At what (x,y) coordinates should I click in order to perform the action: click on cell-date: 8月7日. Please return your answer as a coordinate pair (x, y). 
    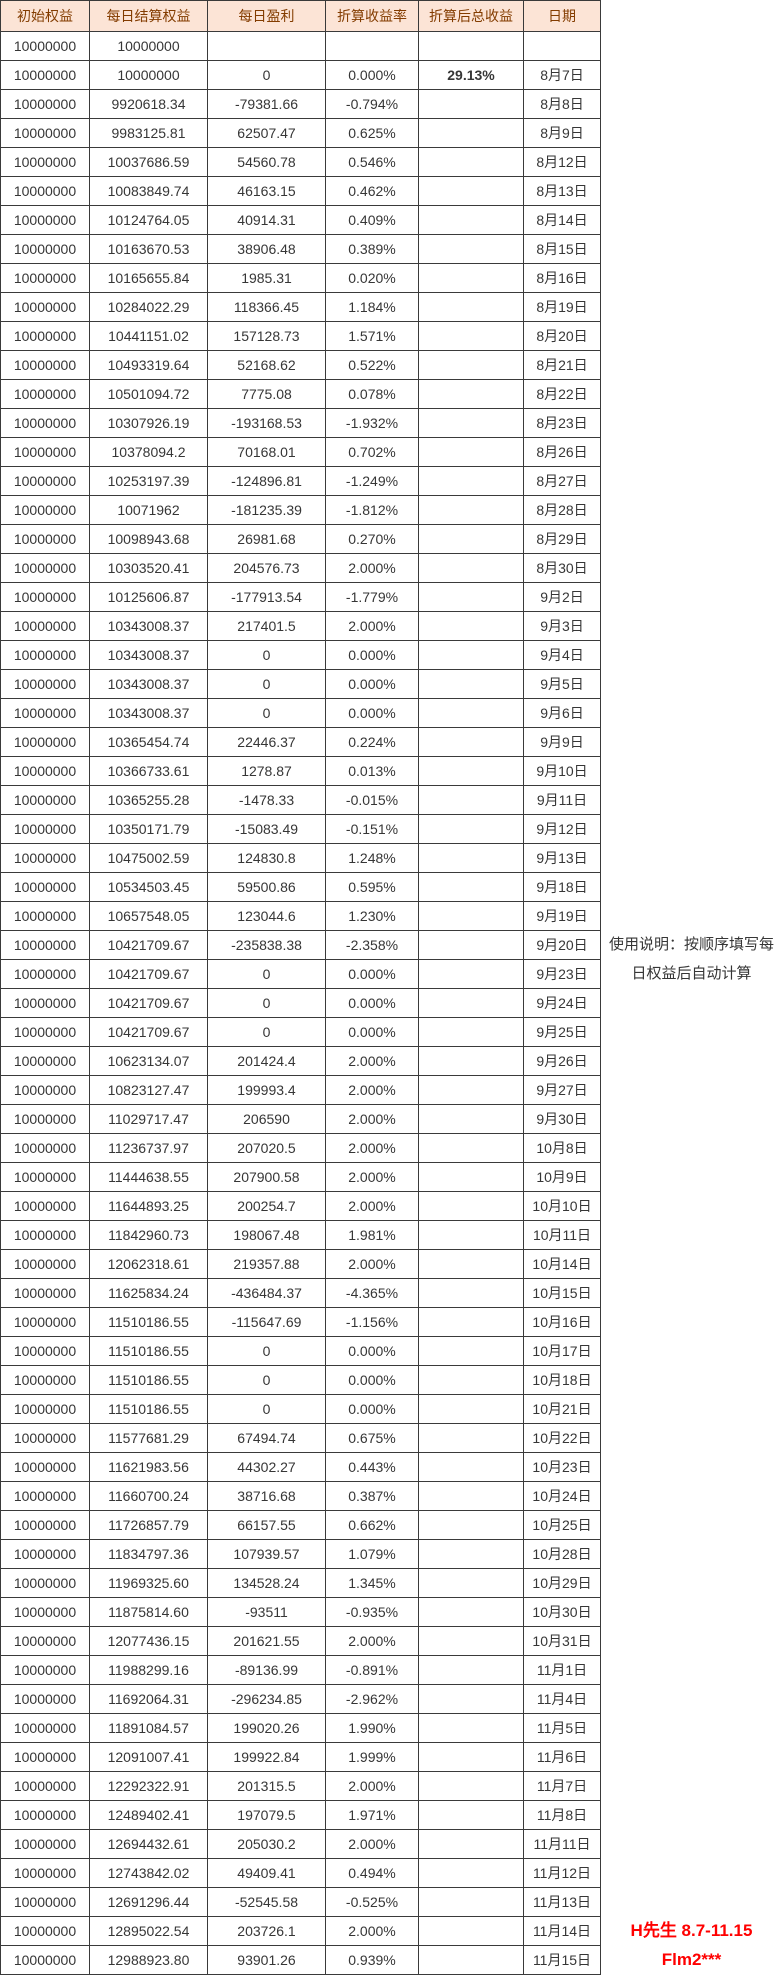
    Looking at the image, I should click on (562, 75).